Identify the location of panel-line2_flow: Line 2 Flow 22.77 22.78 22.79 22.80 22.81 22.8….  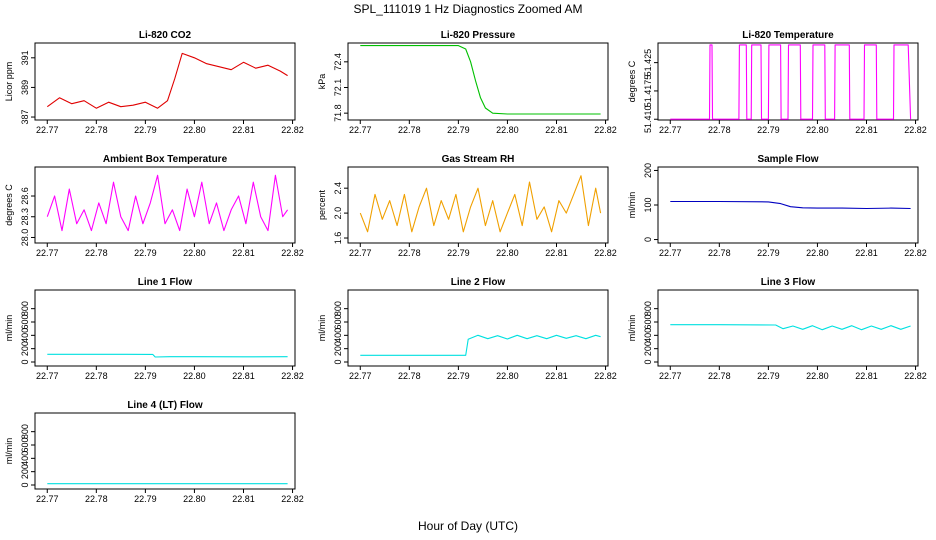
(467, 329).